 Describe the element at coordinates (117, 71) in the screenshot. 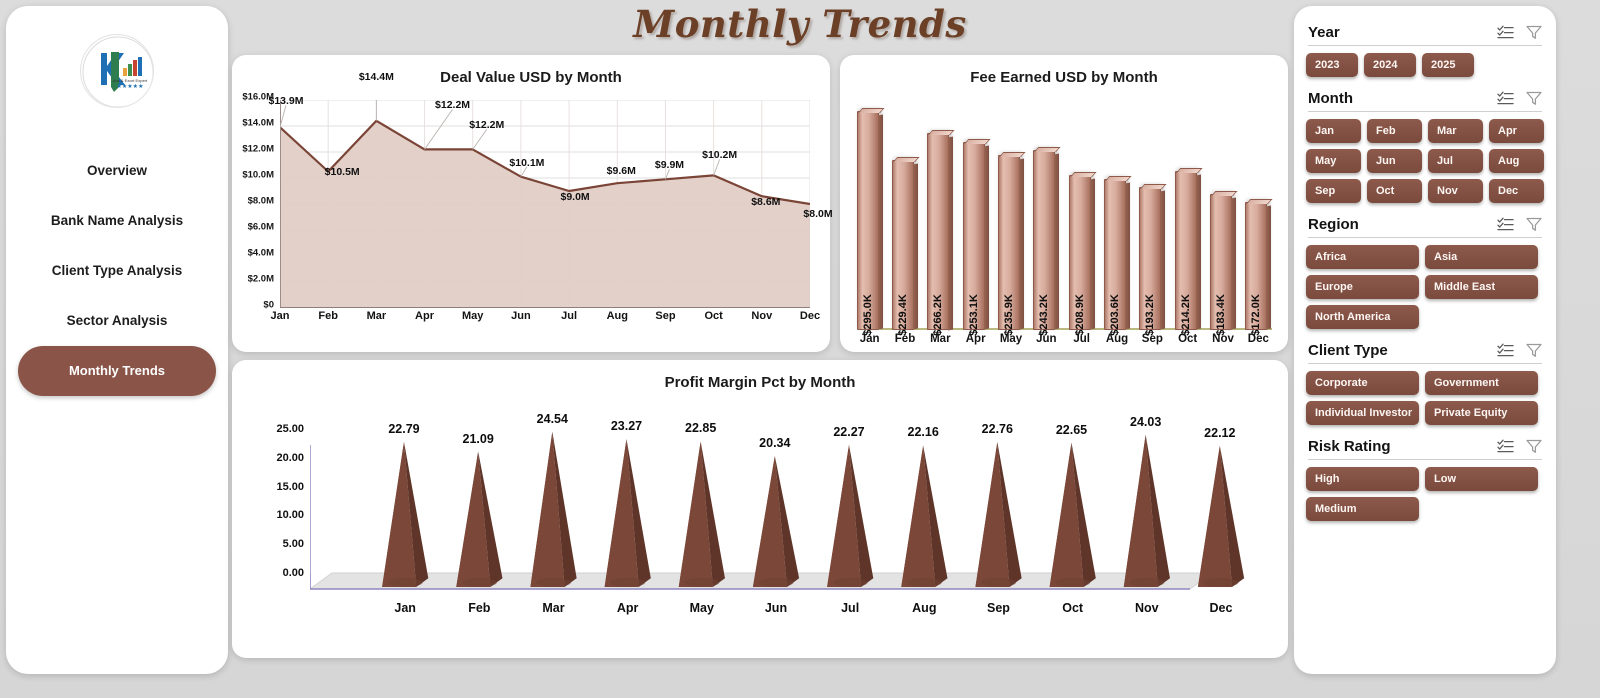

I see `logo-circle: Anz & Excel Expert ★★★★★` at that location.